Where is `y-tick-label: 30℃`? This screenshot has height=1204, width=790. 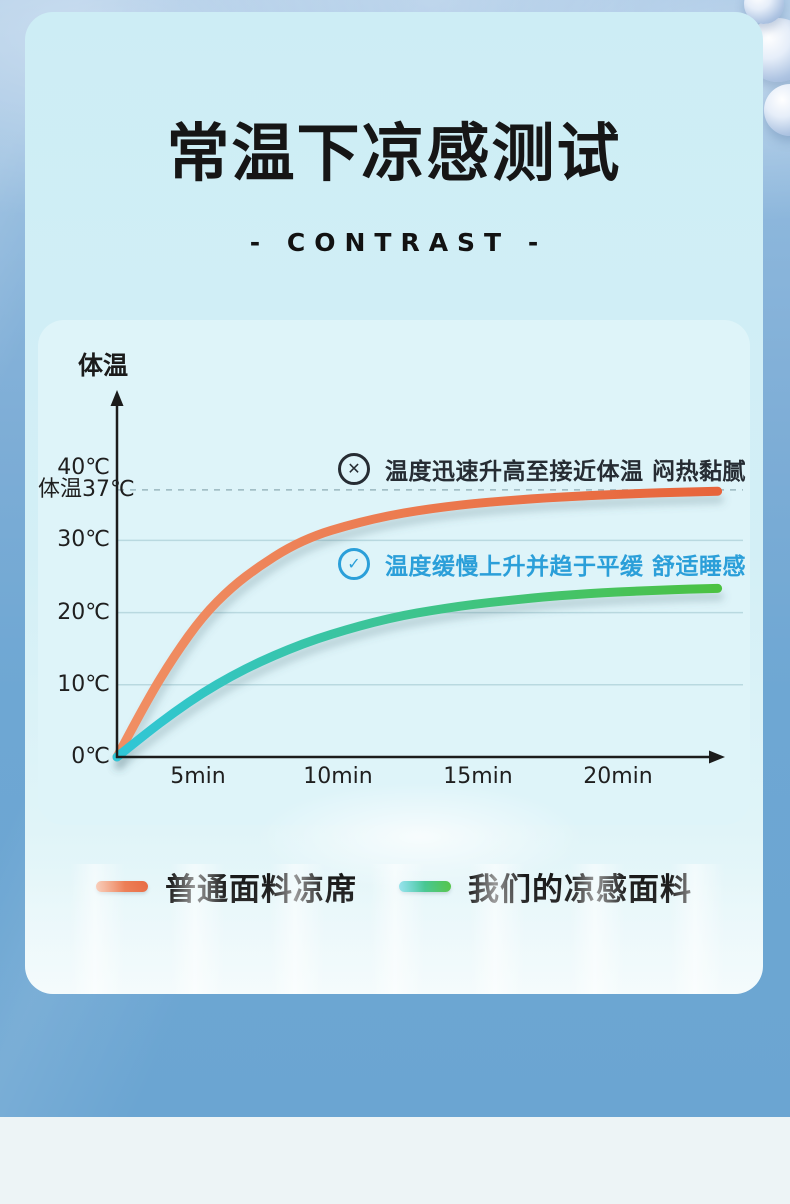 y-tick-label: 30℃ is located at coordinates (83, 540).